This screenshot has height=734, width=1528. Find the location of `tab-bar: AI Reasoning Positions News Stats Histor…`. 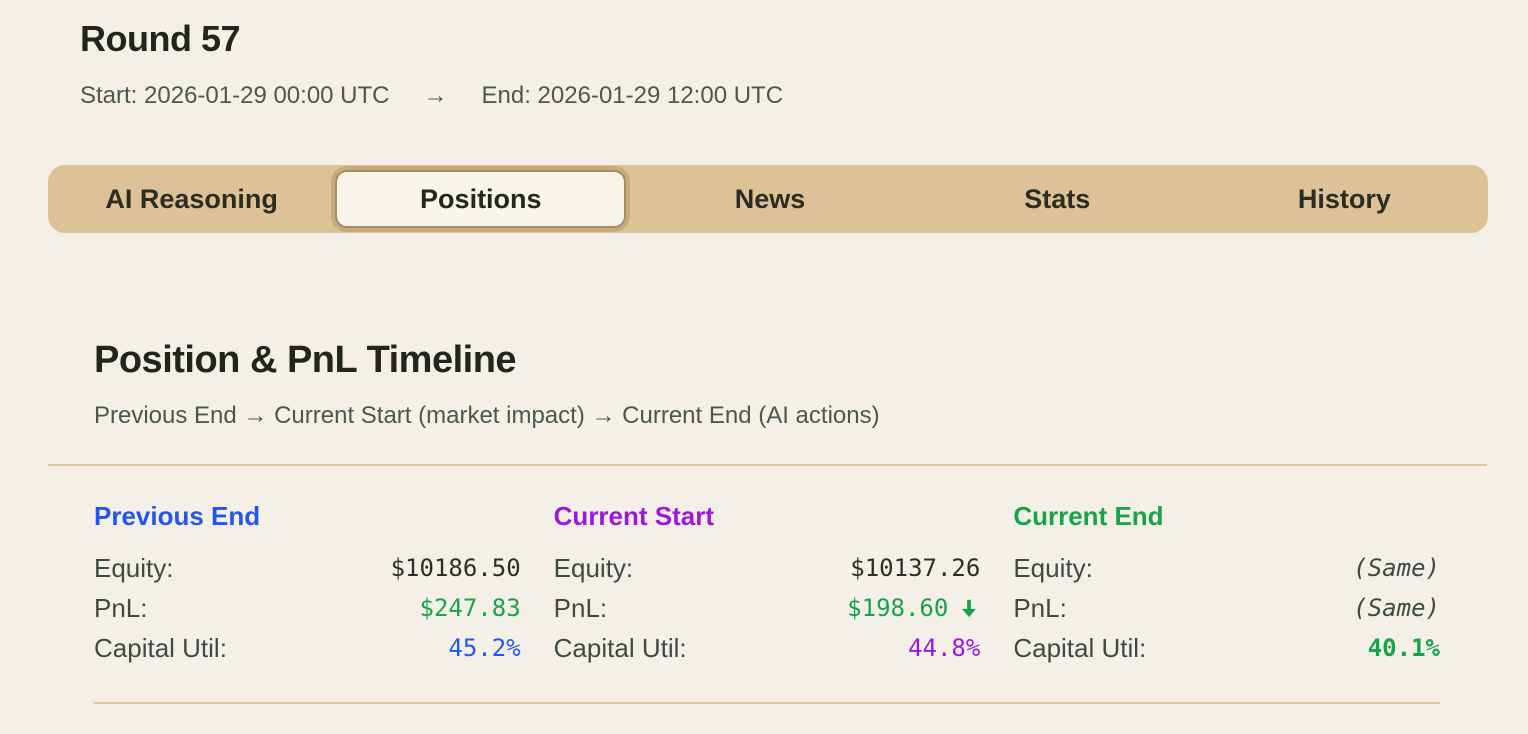

tab-bar: AI Reasoning Positions News Stats Histor… is located at coordinates (768, 199).